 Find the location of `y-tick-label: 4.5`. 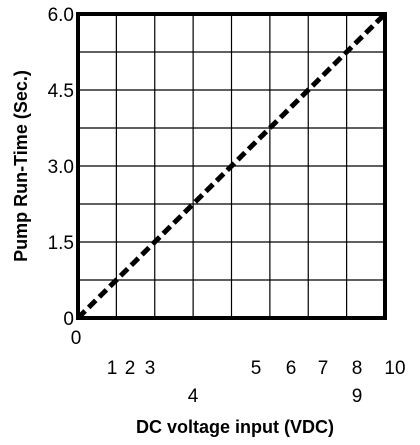

y-tick-label: 4.5 is located at coordinates (61, 91).